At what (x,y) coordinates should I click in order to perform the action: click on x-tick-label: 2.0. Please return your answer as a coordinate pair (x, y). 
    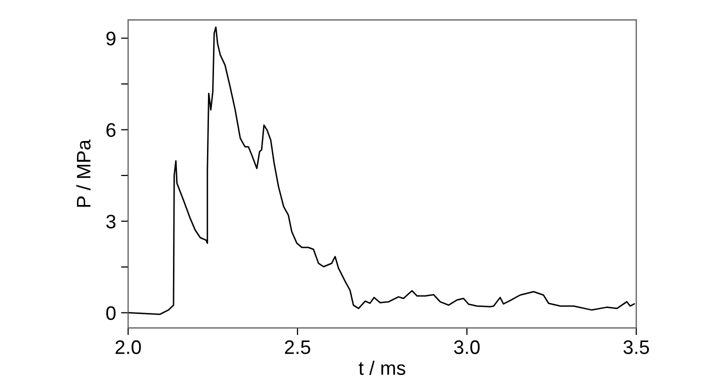
    Looking at the image, I should click on (128, 347).